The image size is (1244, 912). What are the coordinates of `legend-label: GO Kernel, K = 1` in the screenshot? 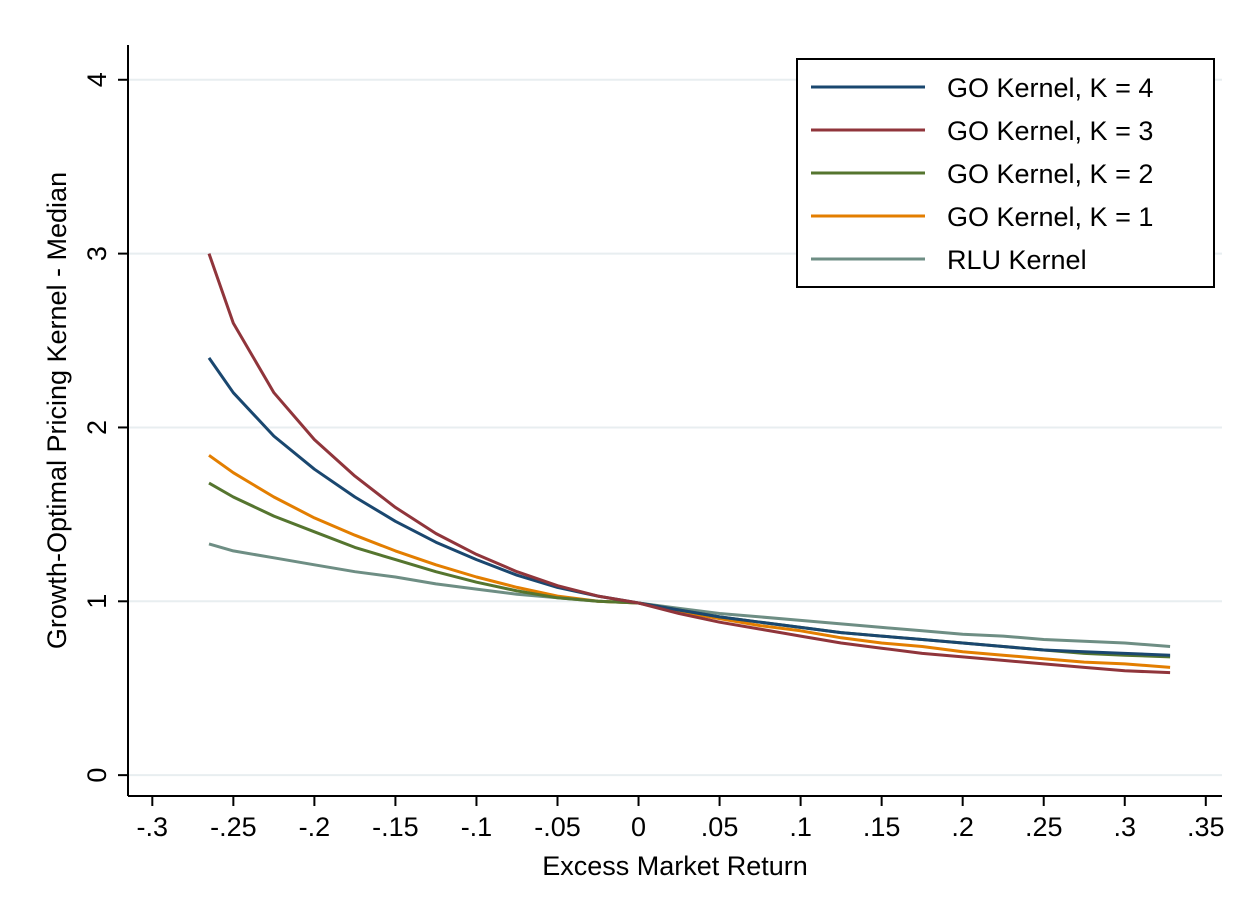 It's located at (1050, 217).